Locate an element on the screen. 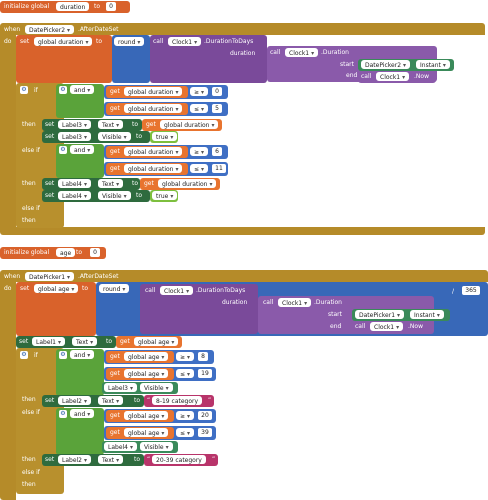 Image resolution: width=488 pixels, height=500 pixels. set-label4-text-block: set Label4 ▾ Text ▾ to is located at coordinates (91, 184).